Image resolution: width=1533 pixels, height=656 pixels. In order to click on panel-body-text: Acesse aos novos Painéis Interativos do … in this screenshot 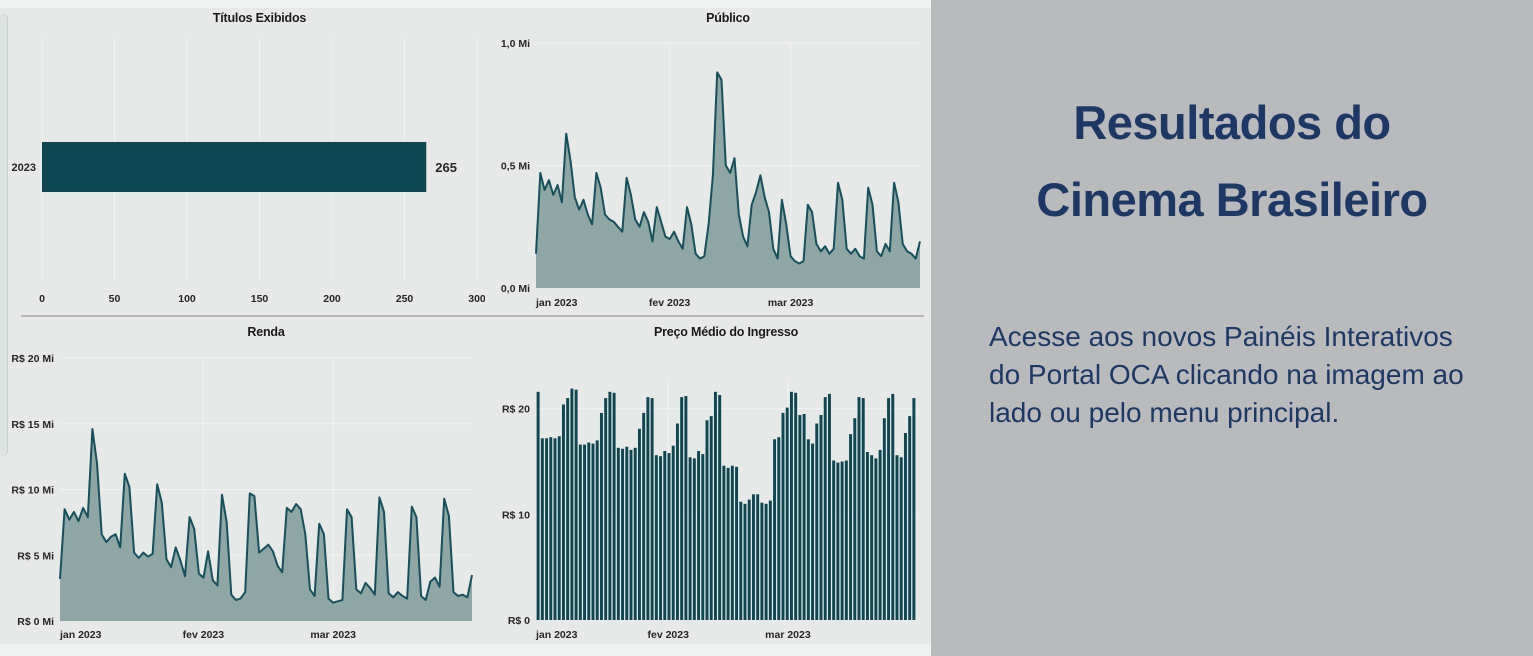, I will do `click(1232, 335)`.